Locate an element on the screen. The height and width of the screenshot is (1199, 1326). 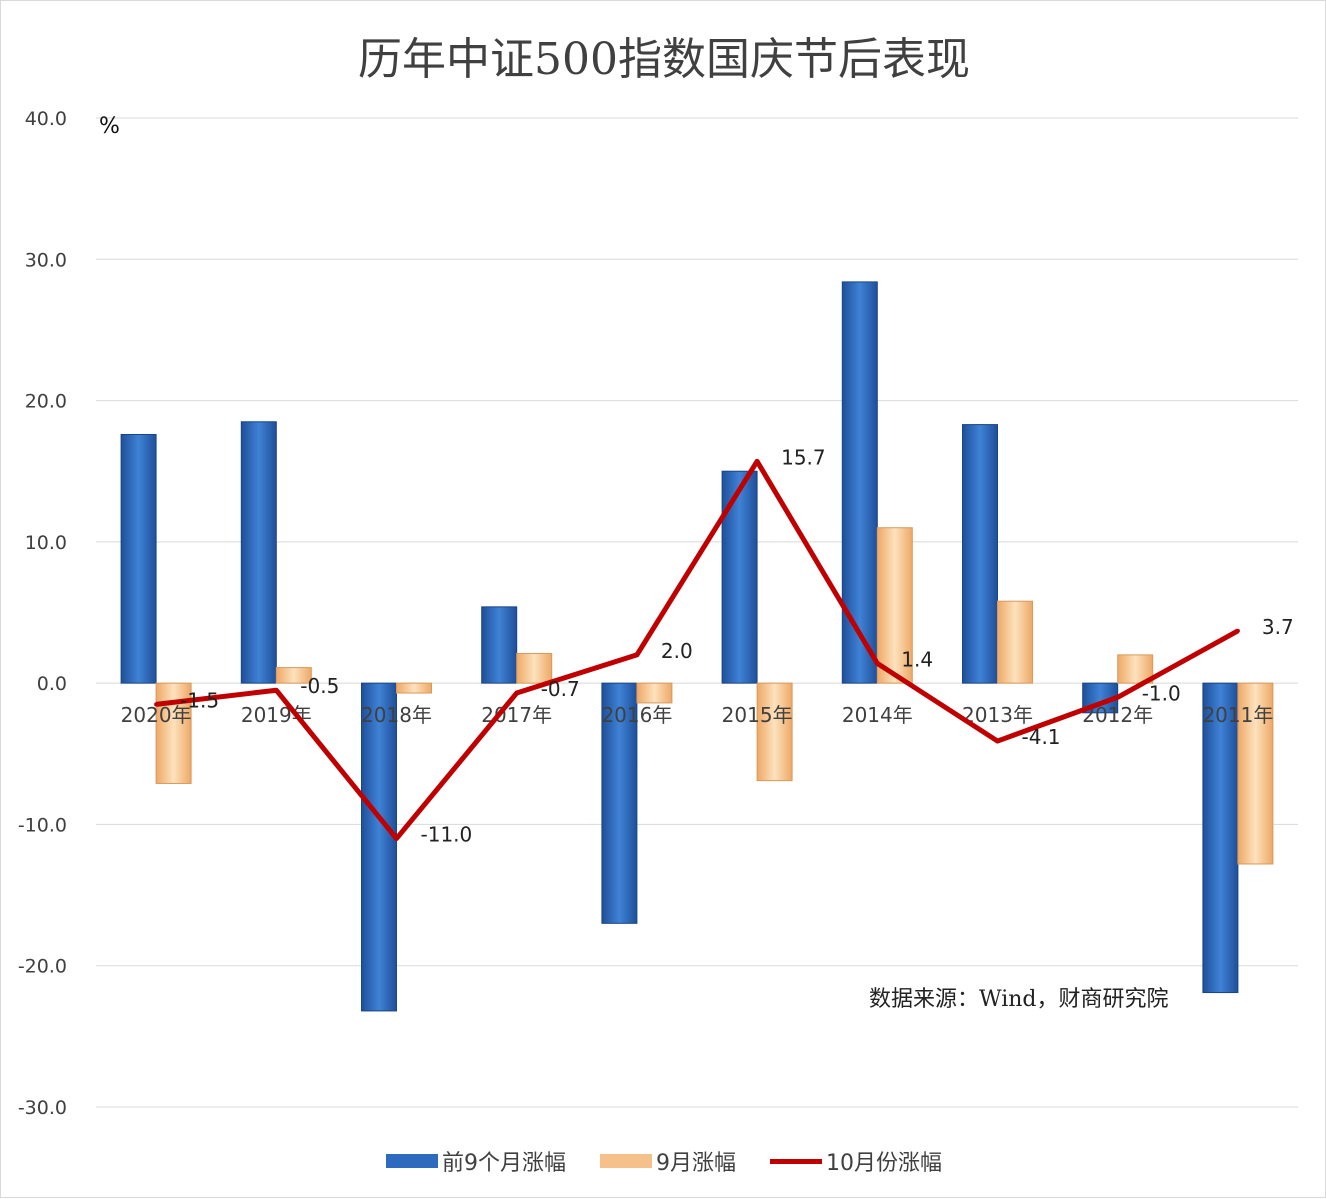
legend-item-2: 10月份涨幅 is located at coordinates (856, 1161).